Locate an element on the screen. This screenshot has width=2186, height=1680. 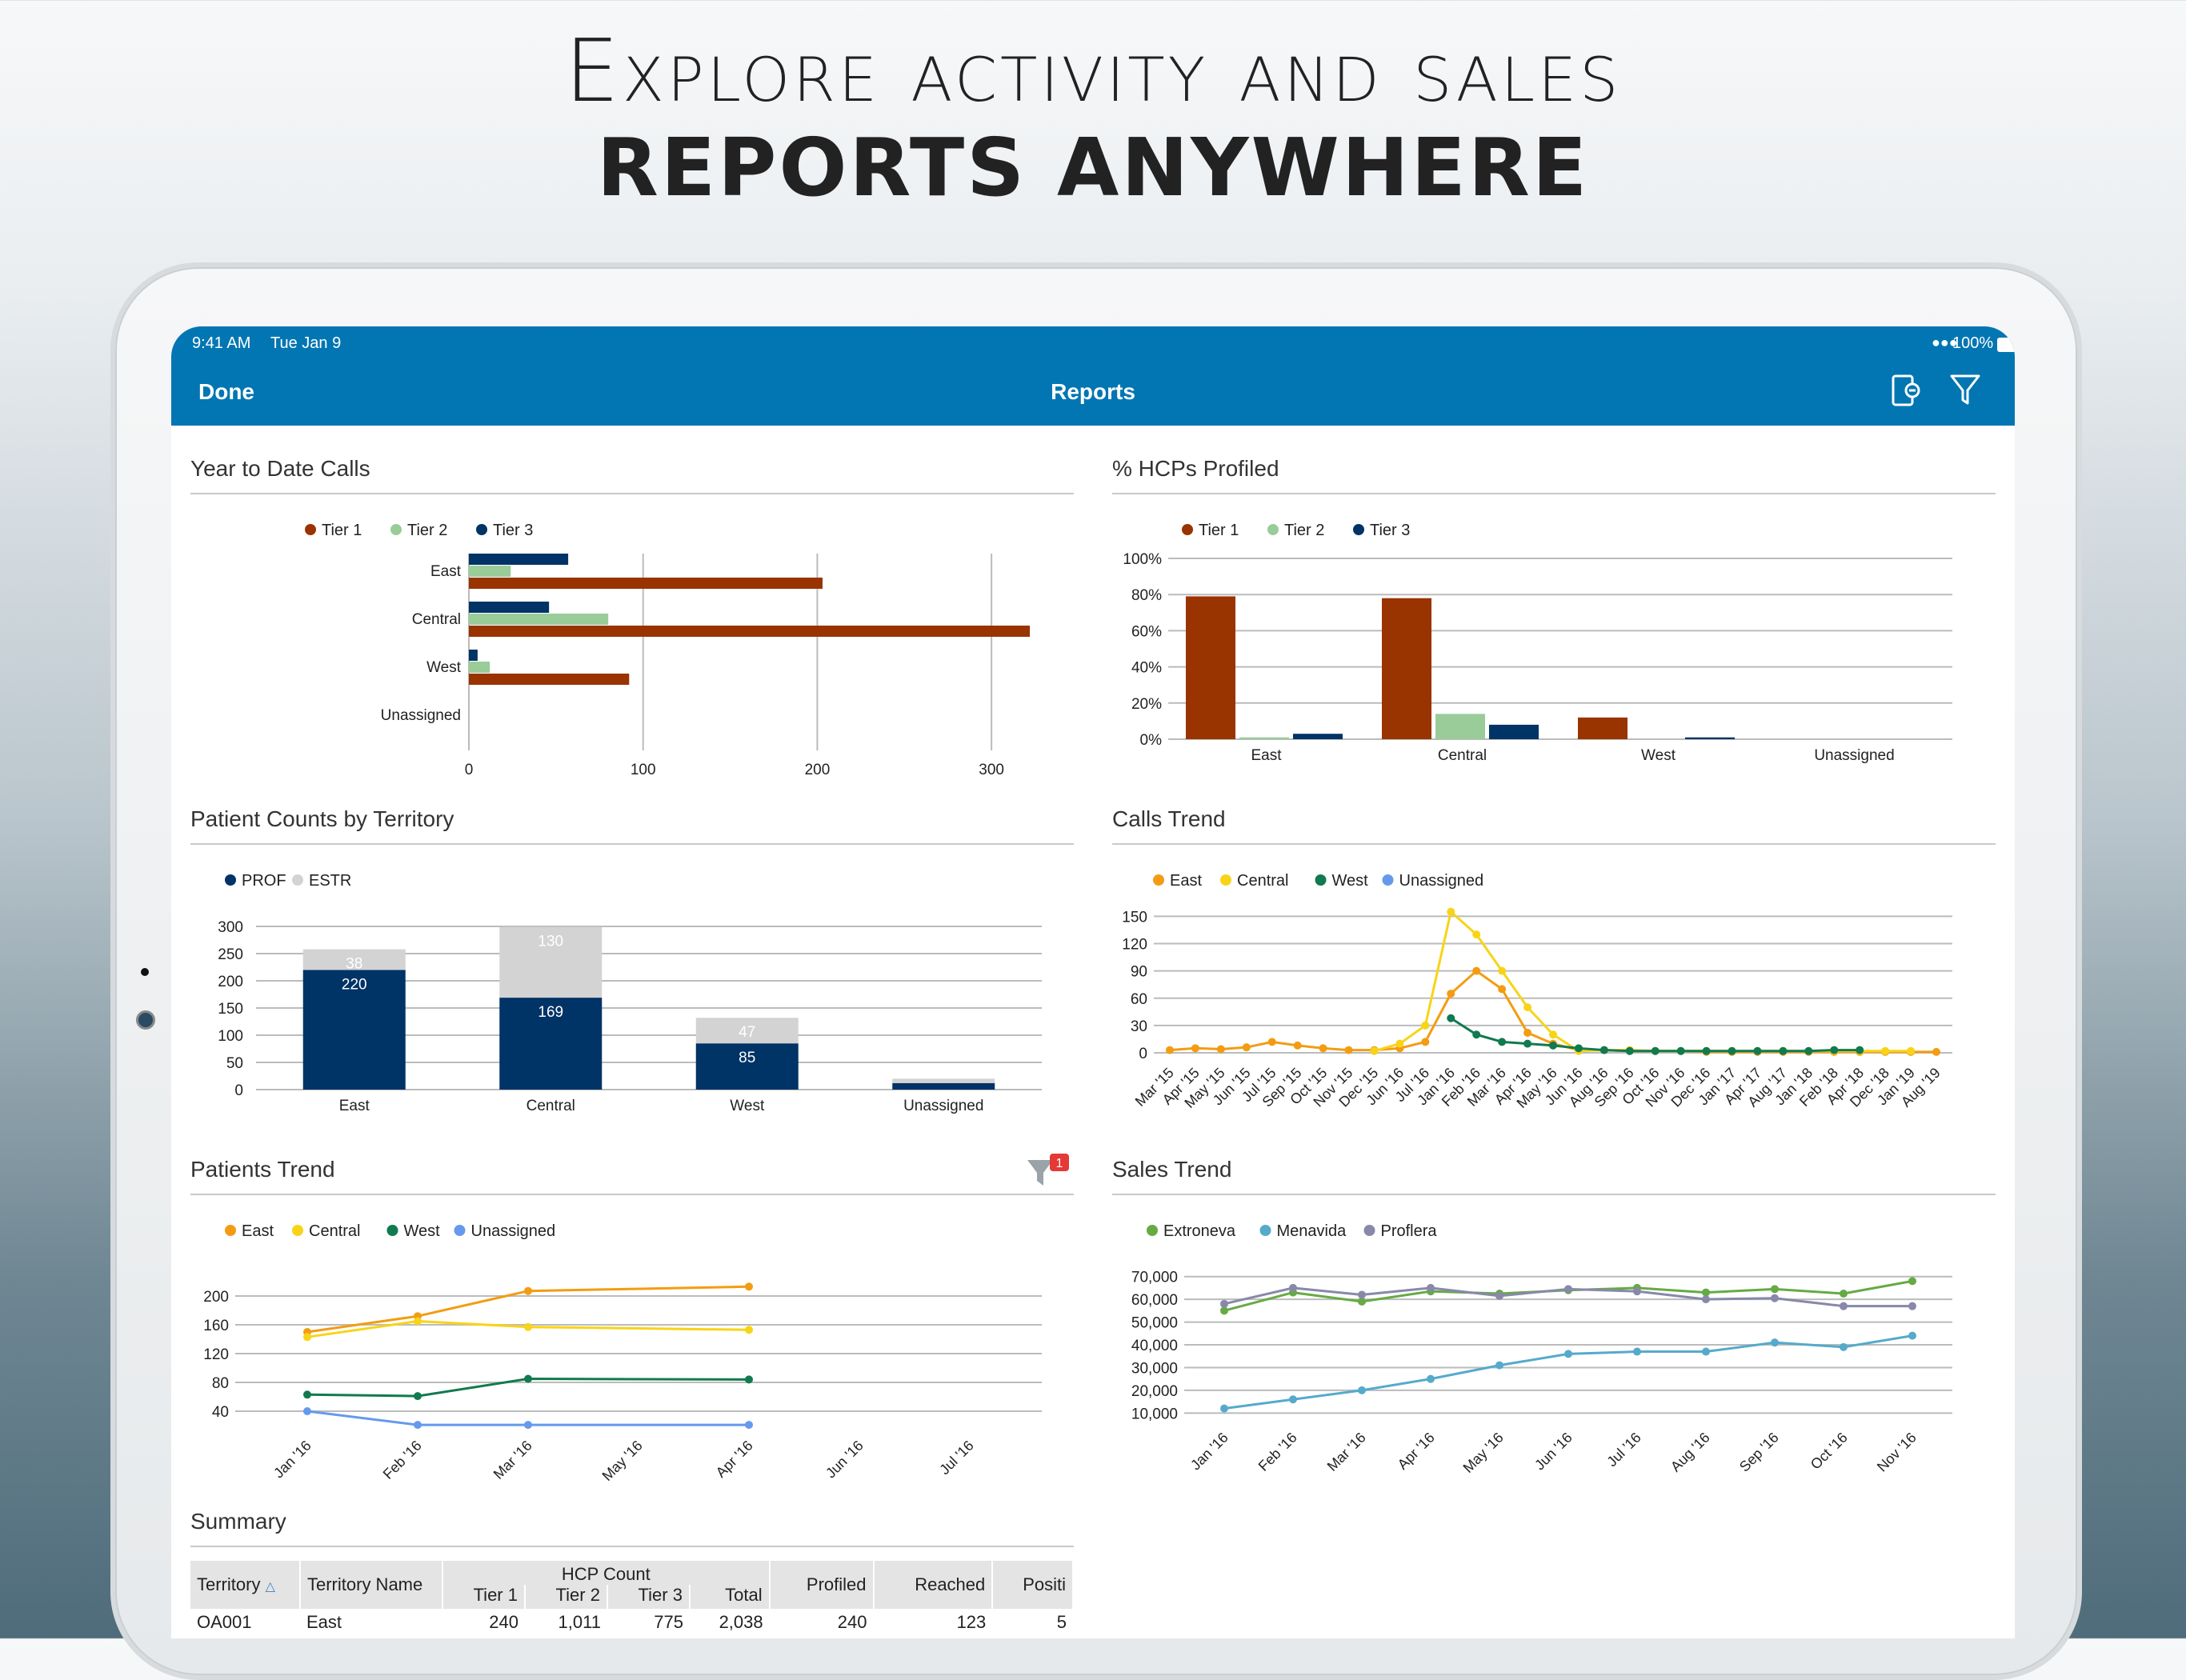
legend-label: Menavida is located at coordinates (1312, 1231).